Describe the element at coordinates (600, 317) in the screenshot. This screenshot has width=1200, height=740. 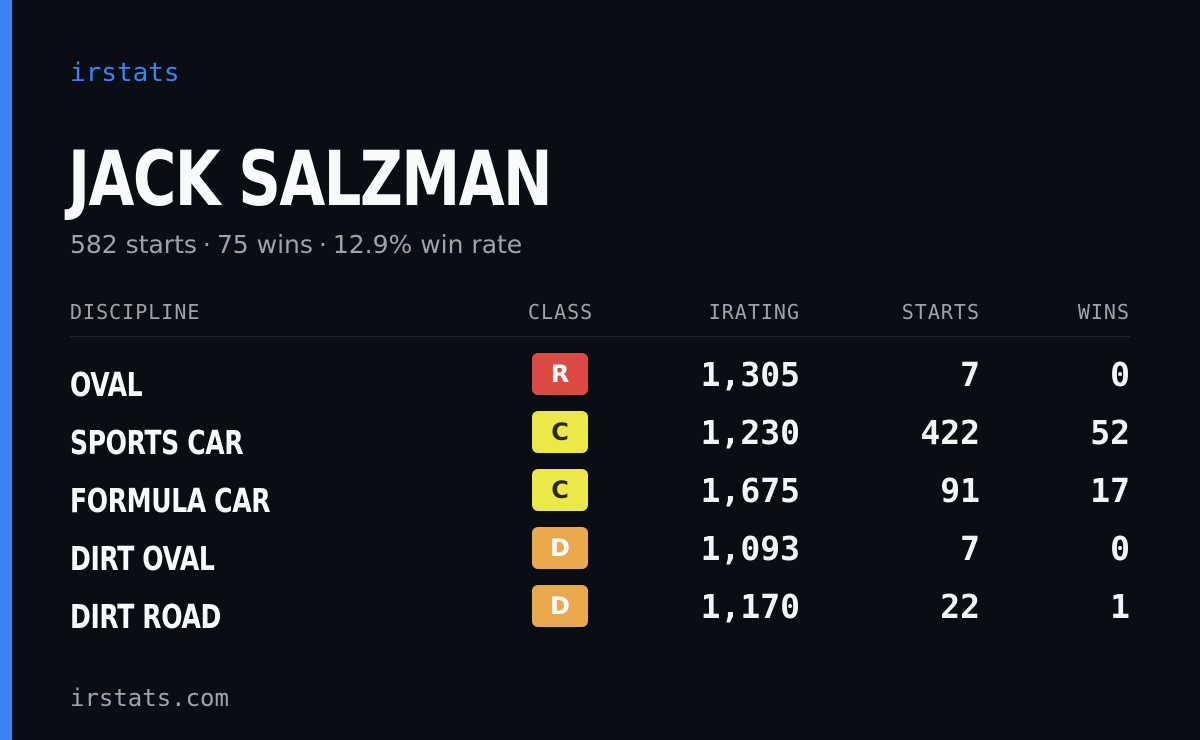
I see `table-header: DISCIPLINE CLASS IRATING STARTS WINS` at that location.